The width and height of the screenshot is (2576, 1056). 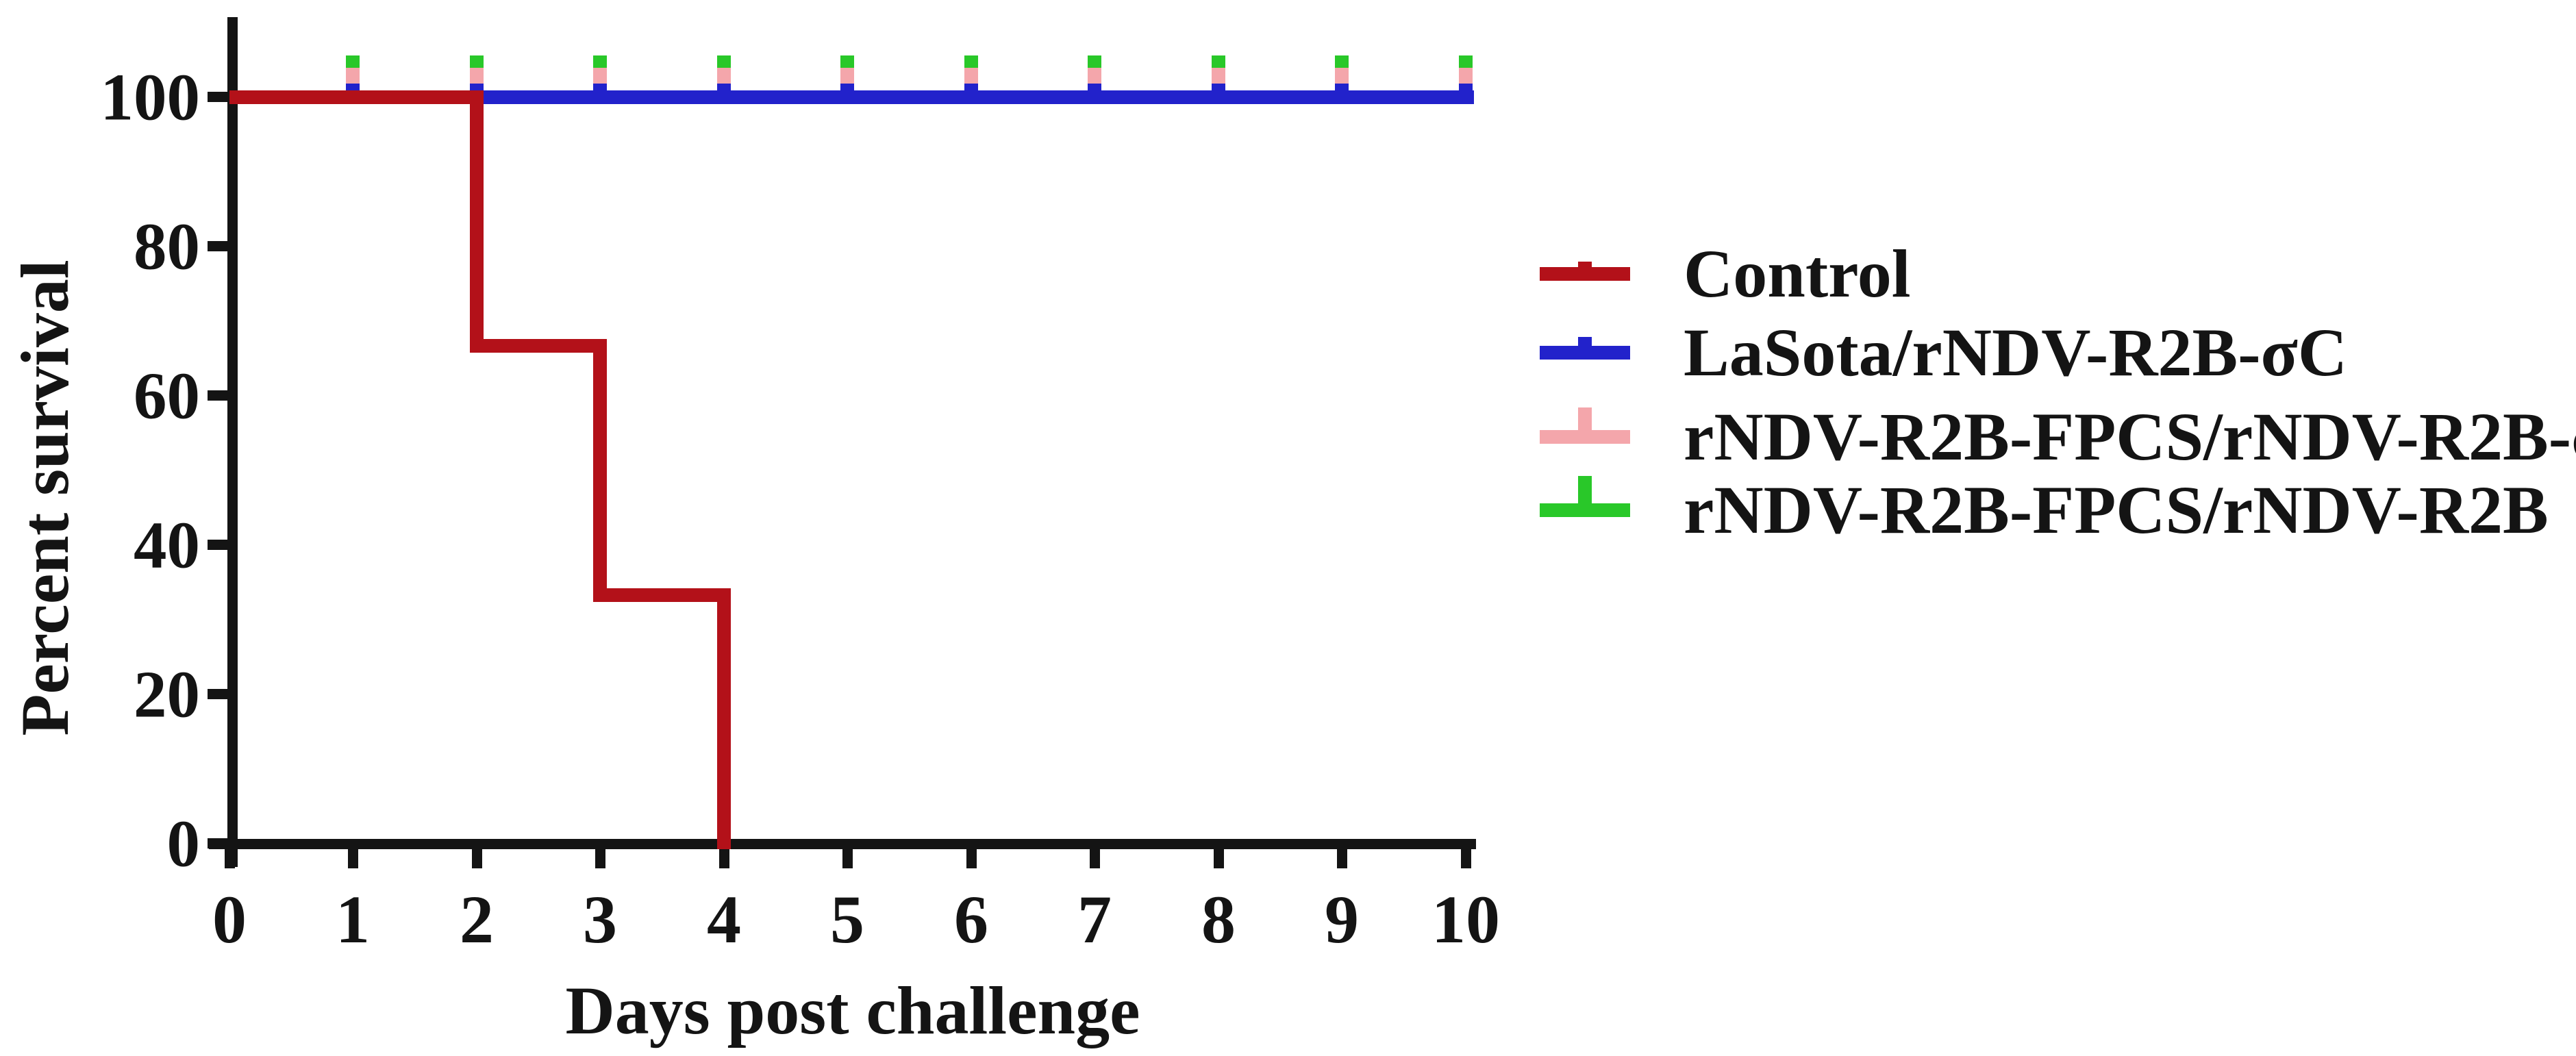 I want to click on legend-key-tick-fpcs-r2b, so click(x=1585, y=489).